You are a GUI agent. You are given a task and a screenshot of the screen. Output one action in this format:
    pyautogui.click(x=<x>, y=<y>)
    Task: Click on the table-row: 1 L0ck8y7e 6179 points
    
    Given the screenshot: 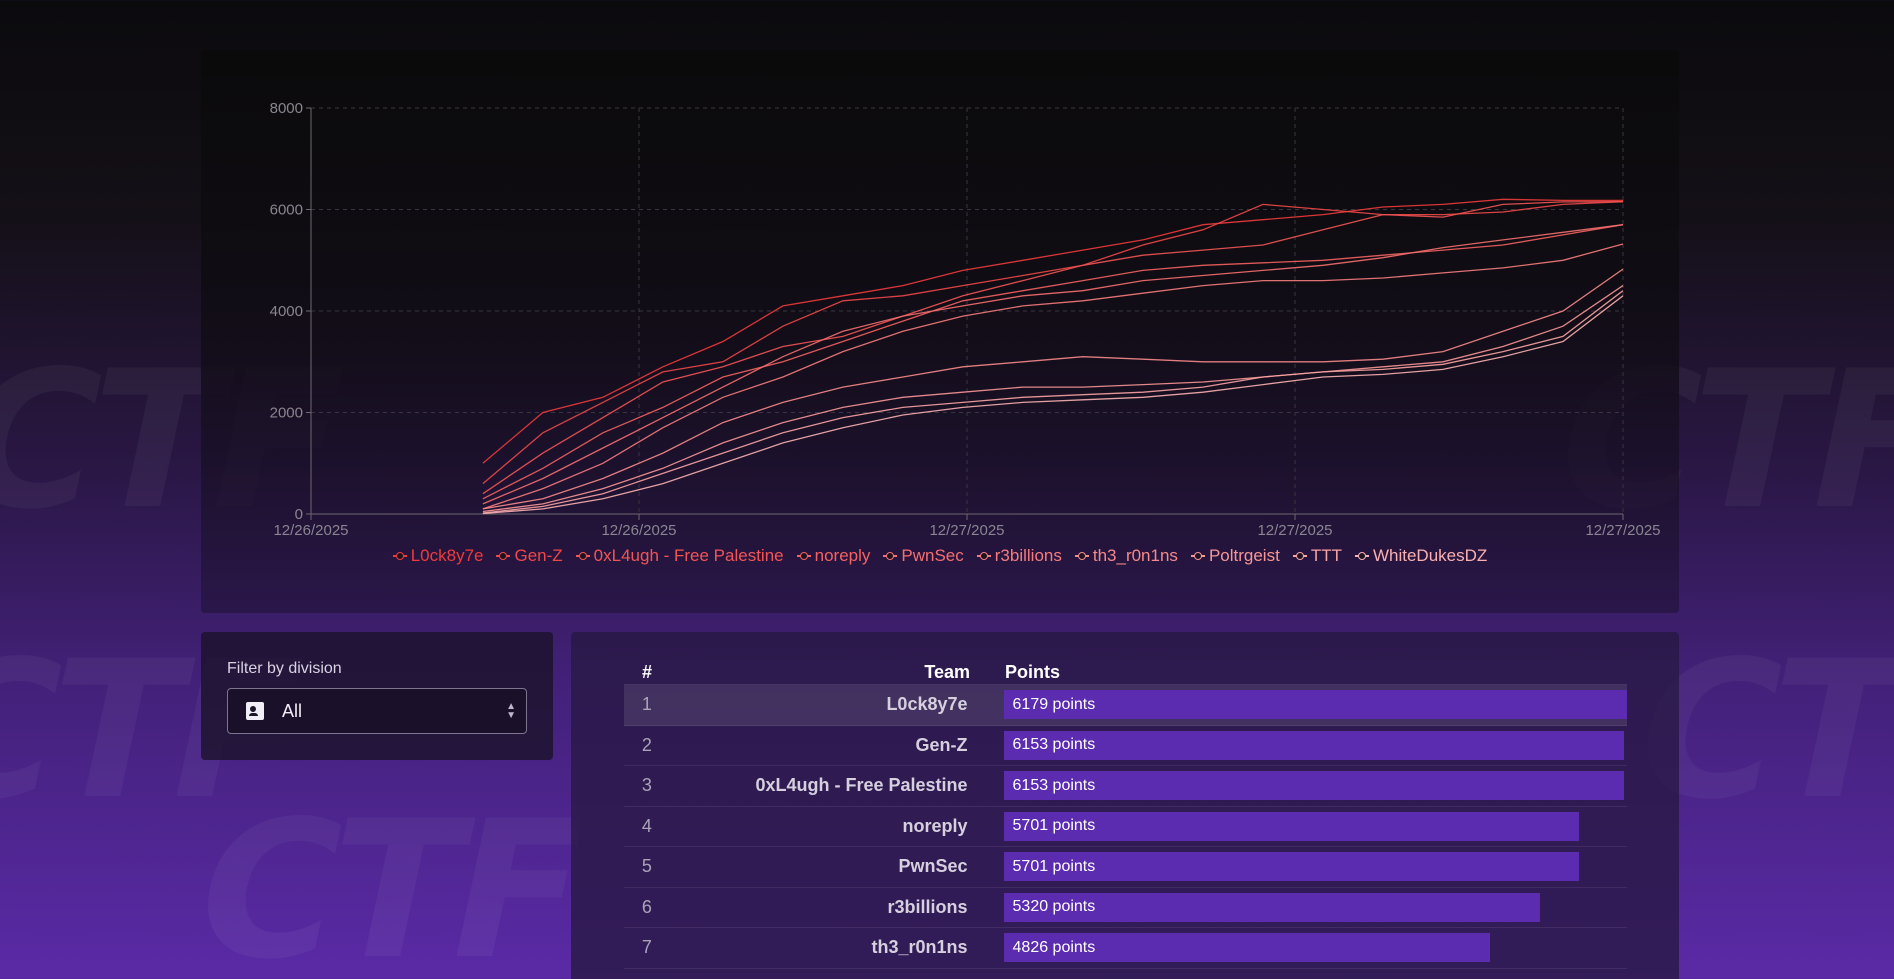 What is the action you would take?
    pyautogui.click(x=1125, y=705)
    